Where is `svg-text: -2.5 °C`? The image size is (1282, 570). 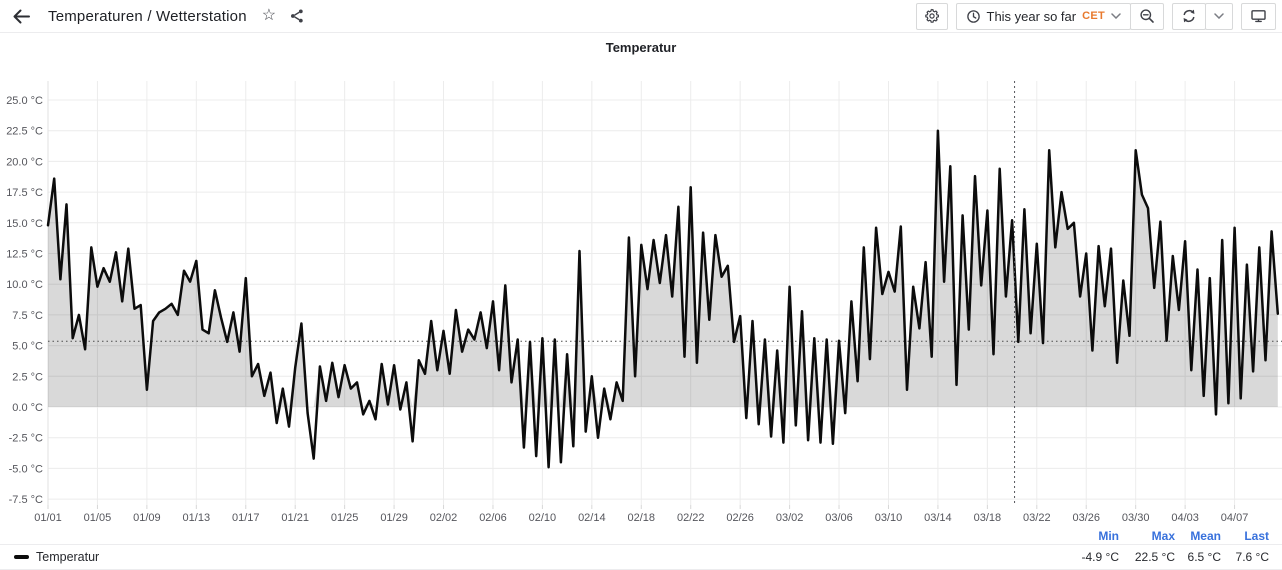 svg-text: -2.5 °C is located at coordinates (26, 439).